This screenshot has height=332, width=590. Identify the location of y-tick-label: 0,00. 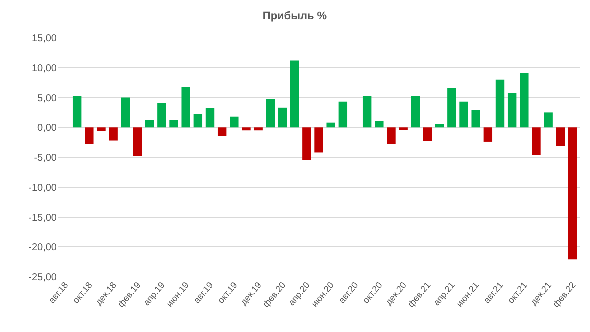
(48, 128).